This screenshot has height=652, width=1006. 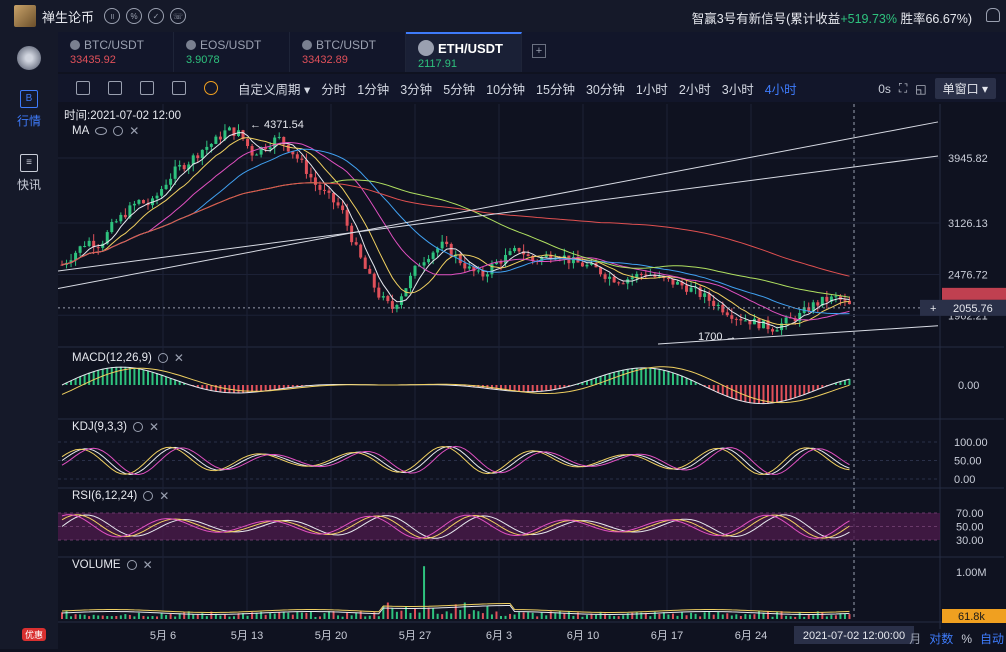 What do you see at coordinates (583, 636) in the screenshot?
I see `x-tick-label: 6月 10` at bounding box center [583, 636].